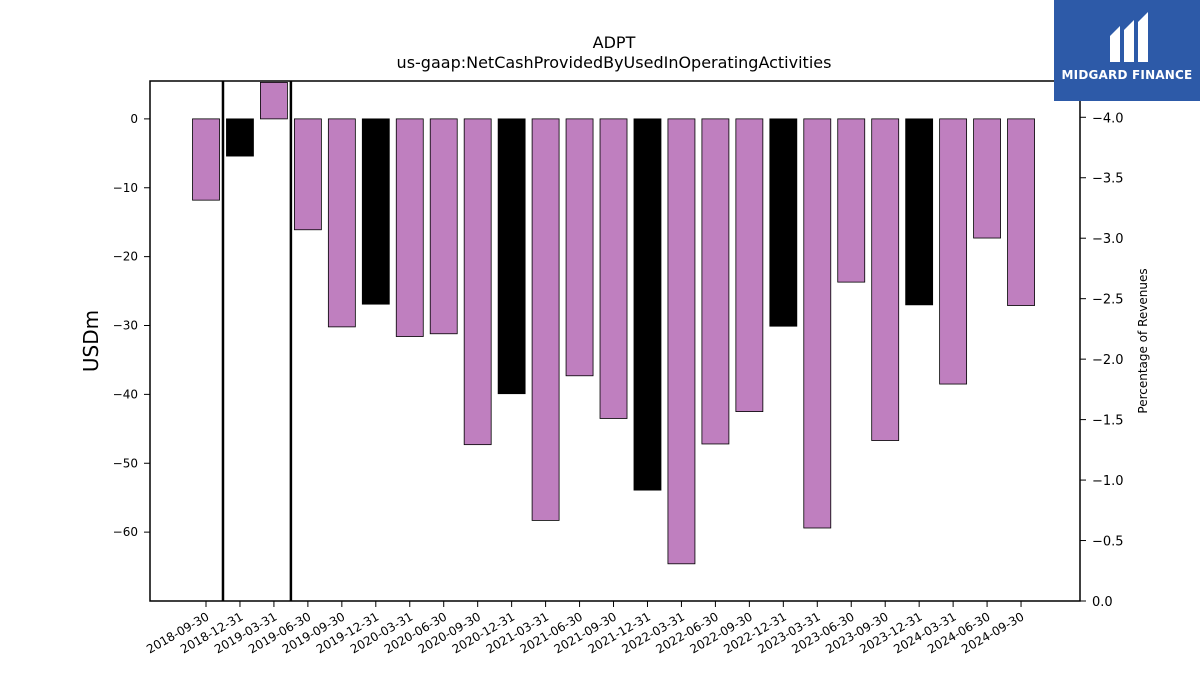 This screenshot has width=1200, height=675. What do you see at coordinates (1108, 118) in the screenshot?
I see `y2-tick-label: −4.0` at bounding box center [1108, 118].